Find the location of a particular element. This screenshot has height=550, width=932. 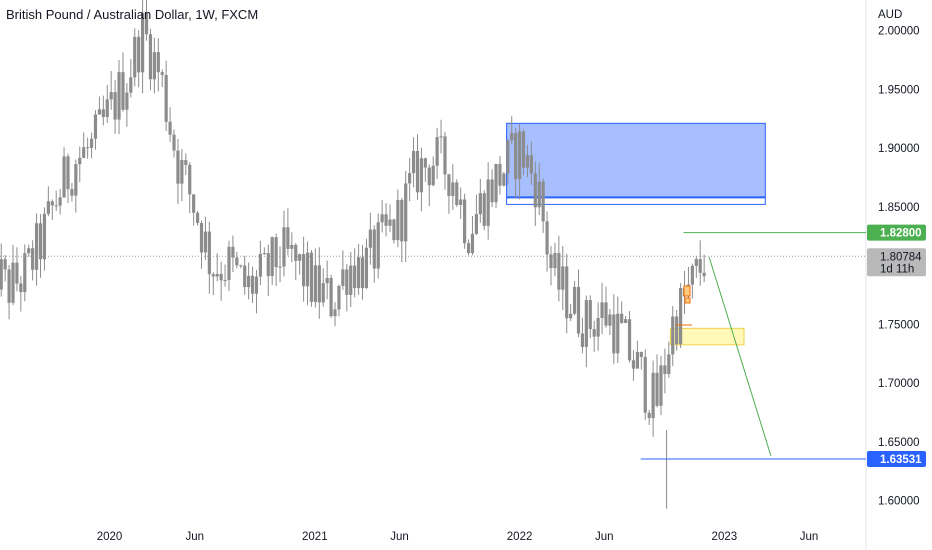

y-tick-label: 1.75000 is located at coordinates (899, 325).